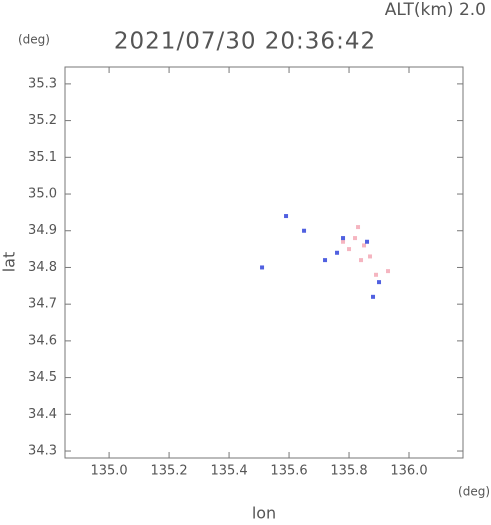 The width and height of the screenshot is (491, 525). I want to click on x-tick-label: 135.2, so click(168, 471).